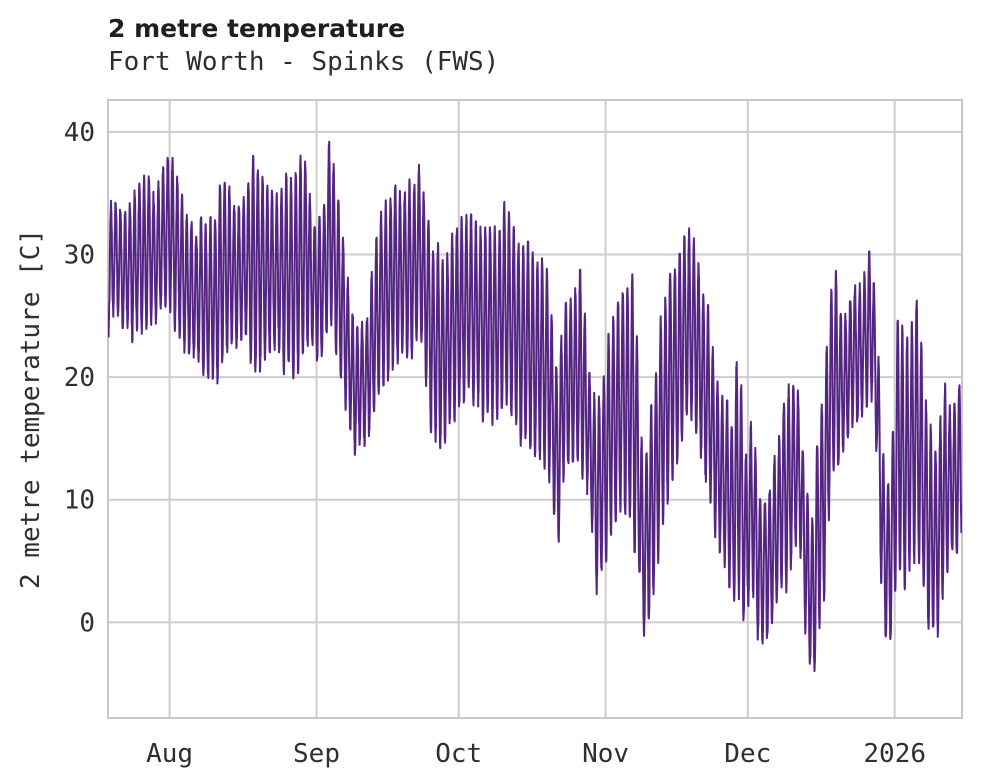 Image resolution: width=981 pixels, height=782 pixels. I want to click on y-tick-label: 0, so click(87, 623).